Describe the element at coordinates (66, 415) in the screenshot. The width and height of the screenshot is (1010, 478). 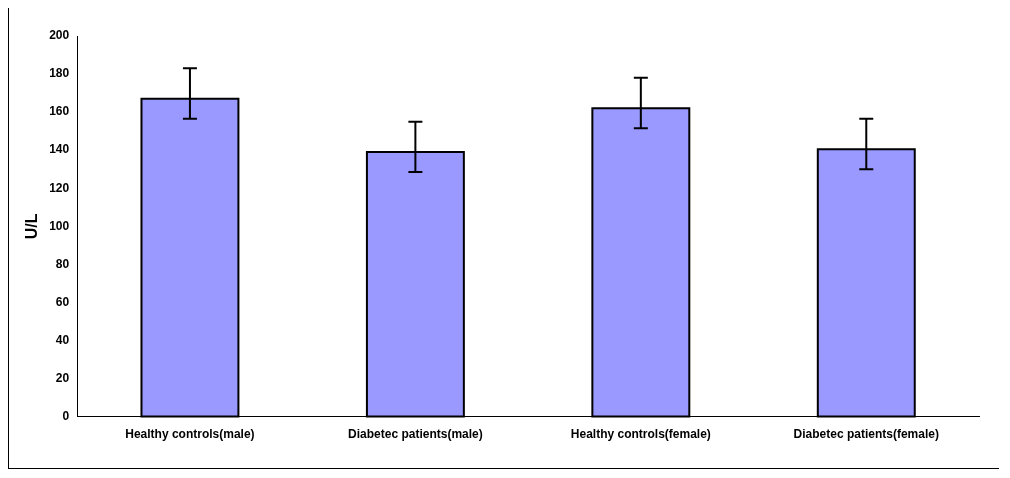
I see `y-tick-label: 0` at that location.